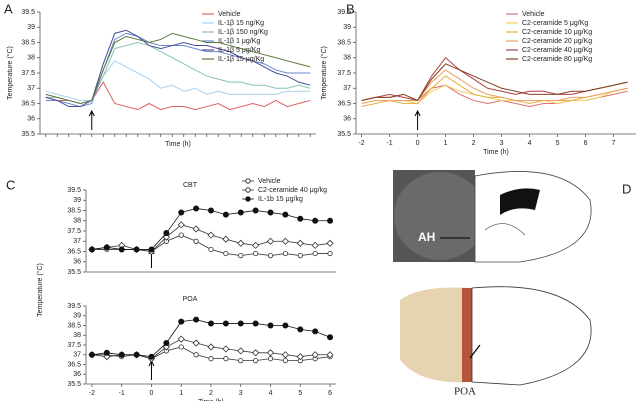 This screenshot has height=401, width=642. What do you see at coordinates (239, 41) in the screenshot?
I see `legend-label: IL-1β 1 μg/Kg` at bounding box center [239, 41].